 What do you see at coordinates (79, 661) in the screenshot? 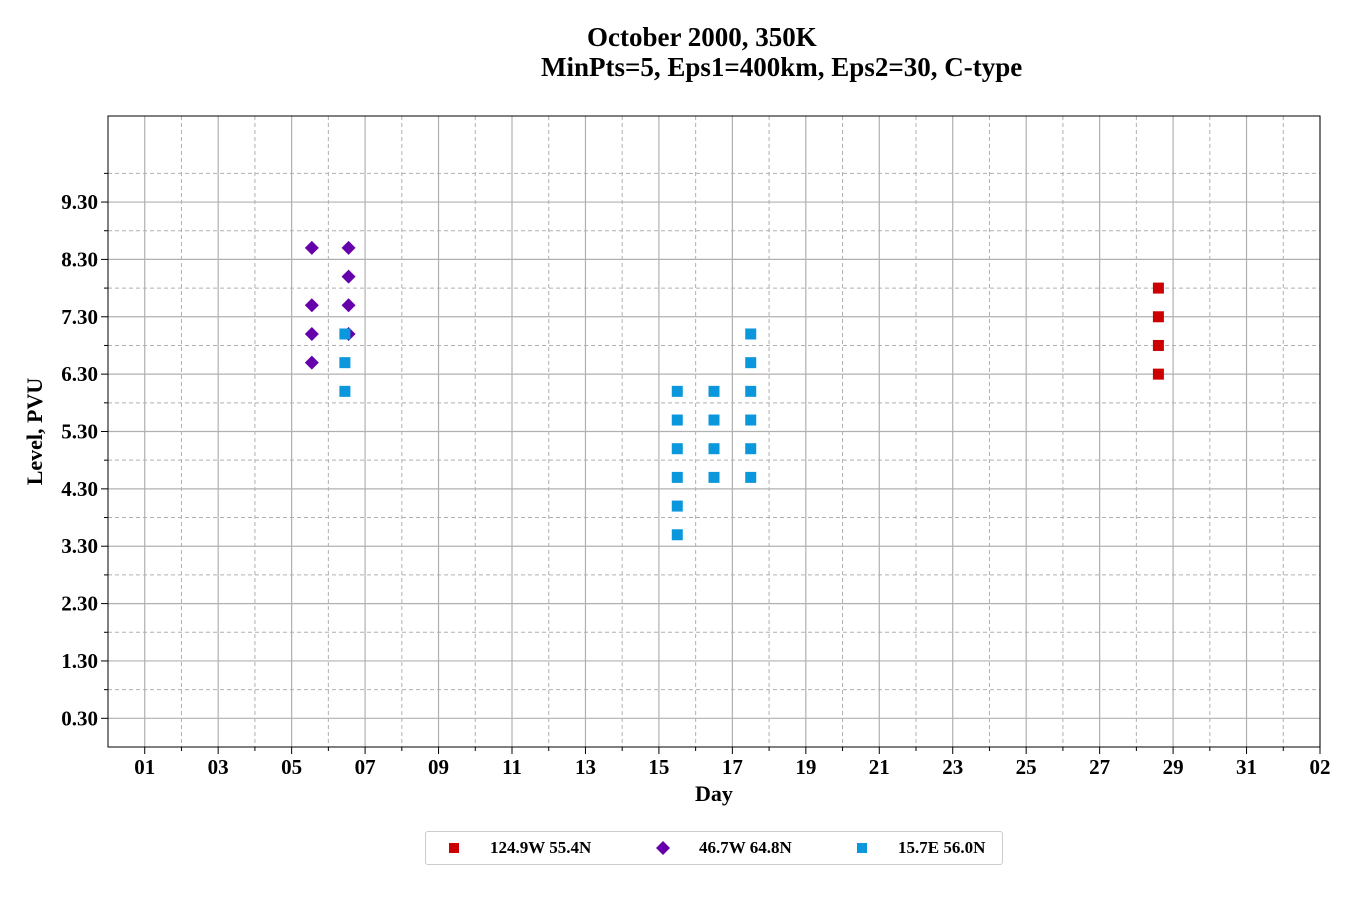
I see `y-tick-label: 1.30` at bounding box center [79, 661].